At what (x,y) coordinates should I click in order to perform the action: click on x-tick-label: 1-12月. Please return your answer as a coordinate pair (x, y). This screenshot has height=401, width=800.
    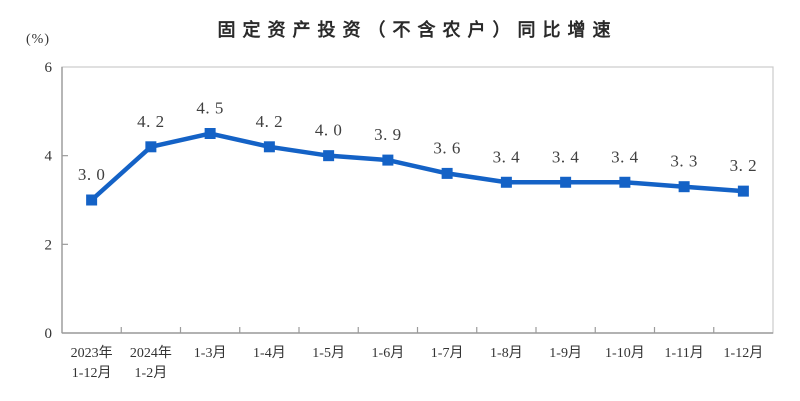
    Looking at the image, I should click on (744, 353).